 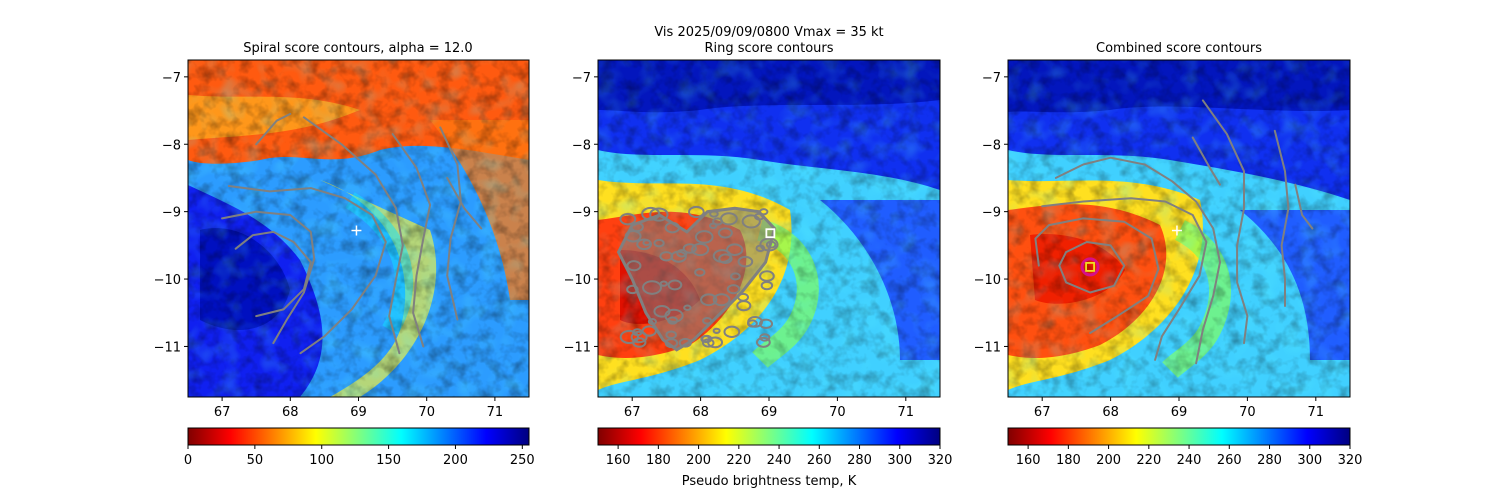 I want to click on y-tick-label: −11, so click(x=577, y=347).